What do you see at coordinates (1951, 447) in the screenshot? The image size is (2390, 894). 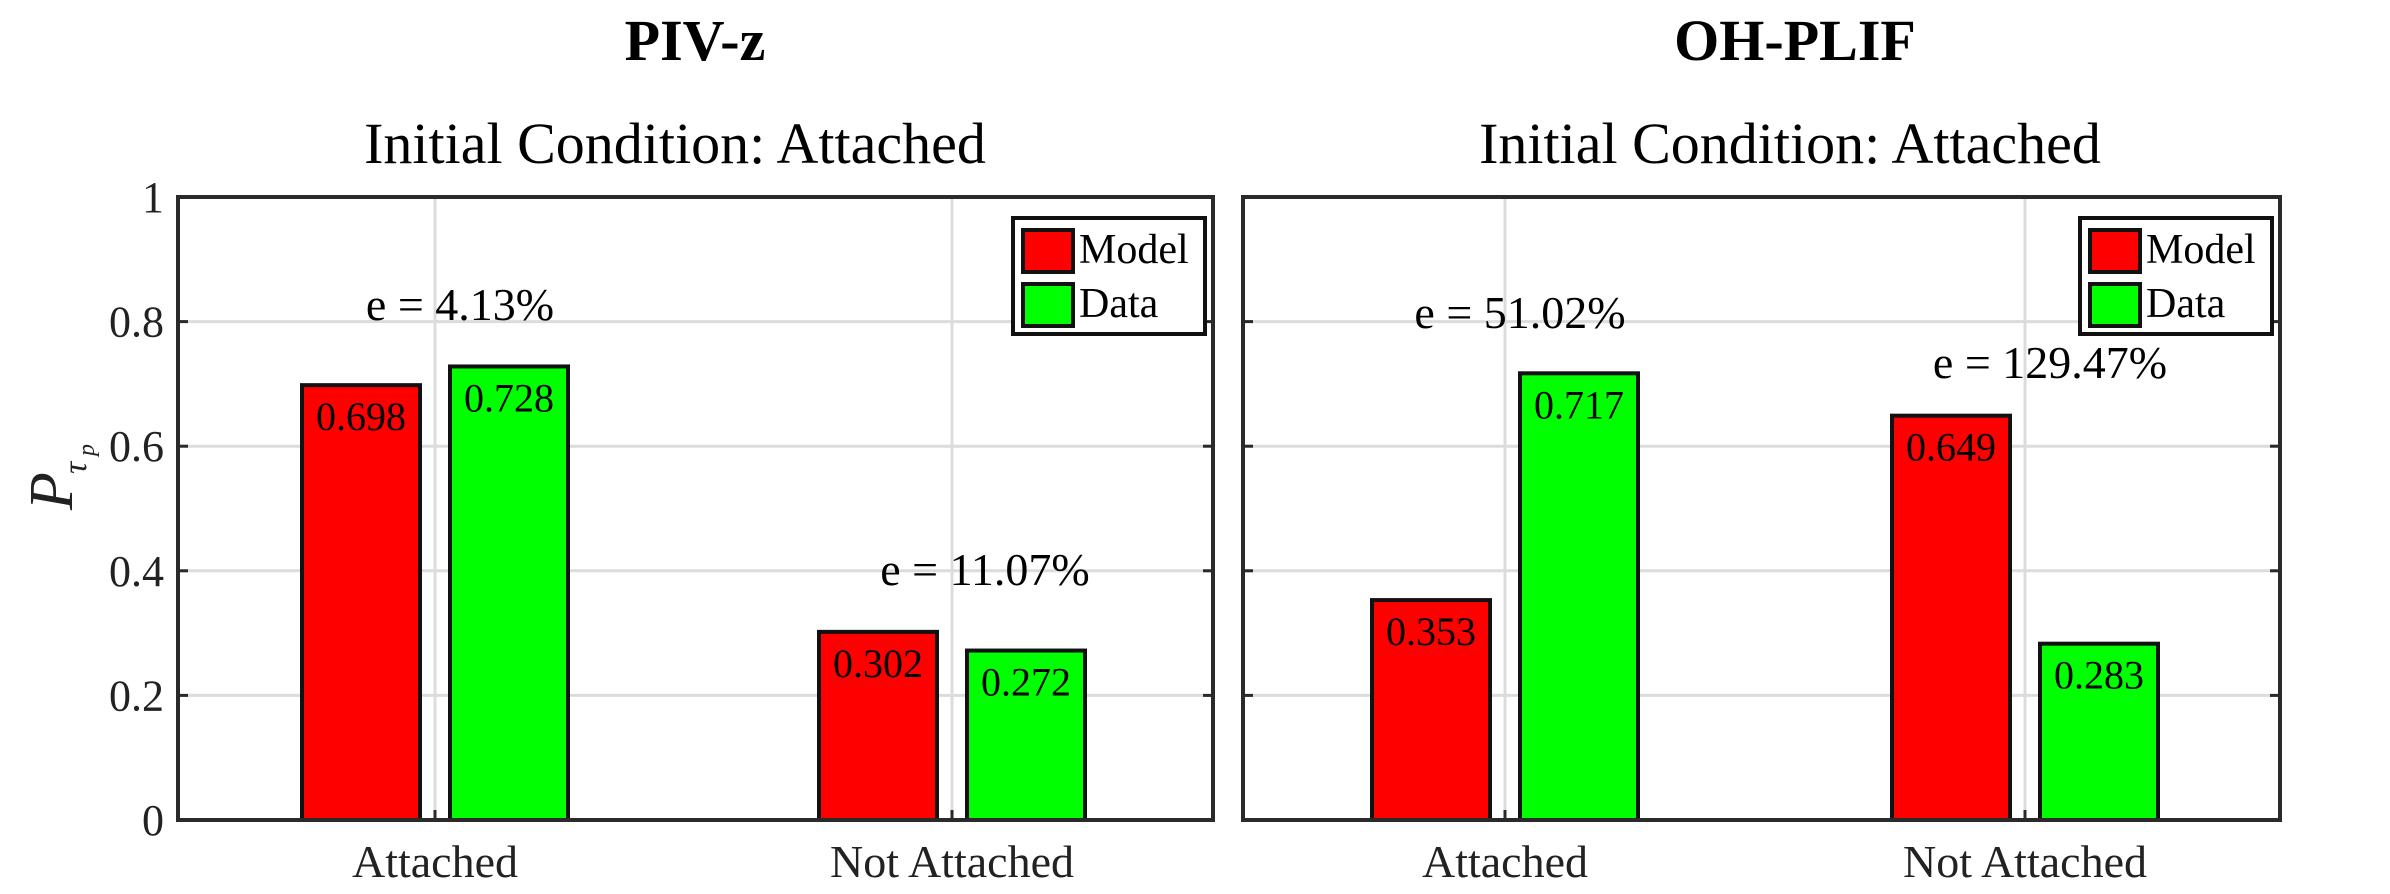 I see `bar-value-label: 0.649` at bounding box center [1951, 447].